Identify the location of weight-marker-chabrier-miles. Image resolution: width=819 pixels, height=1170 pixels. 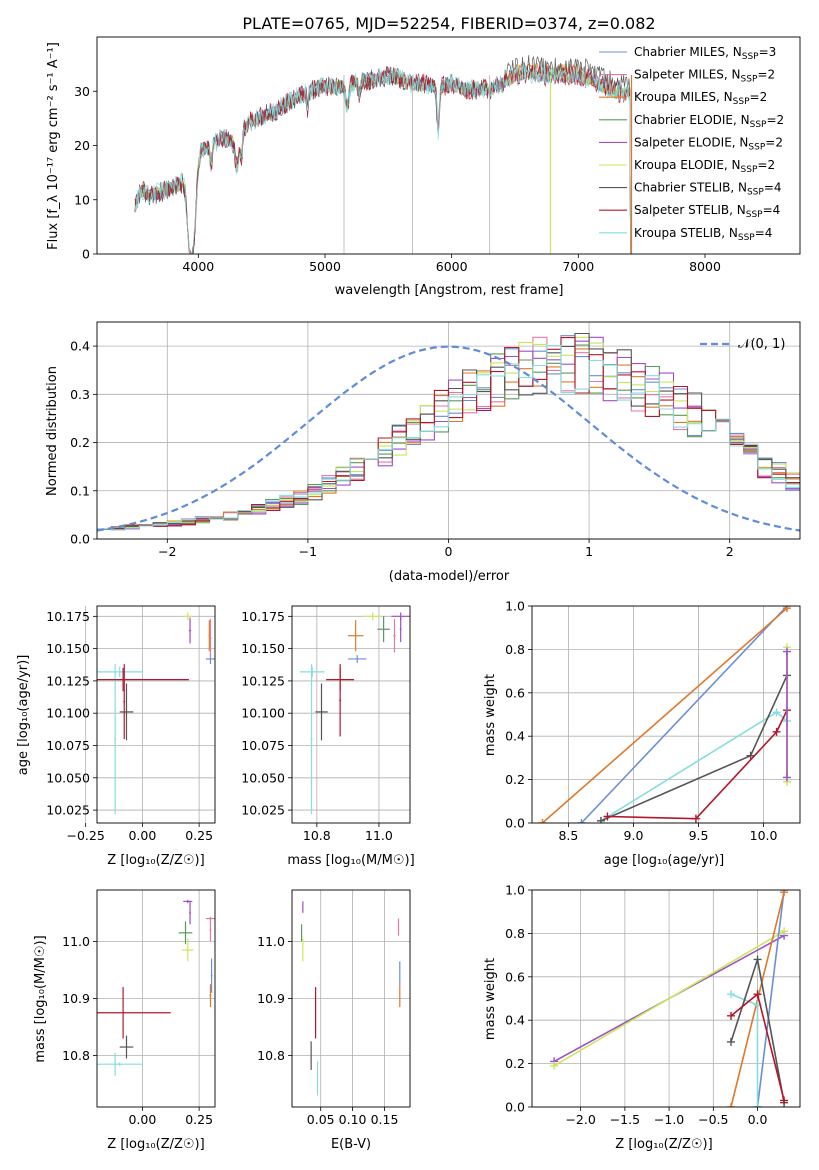
(581, 821).